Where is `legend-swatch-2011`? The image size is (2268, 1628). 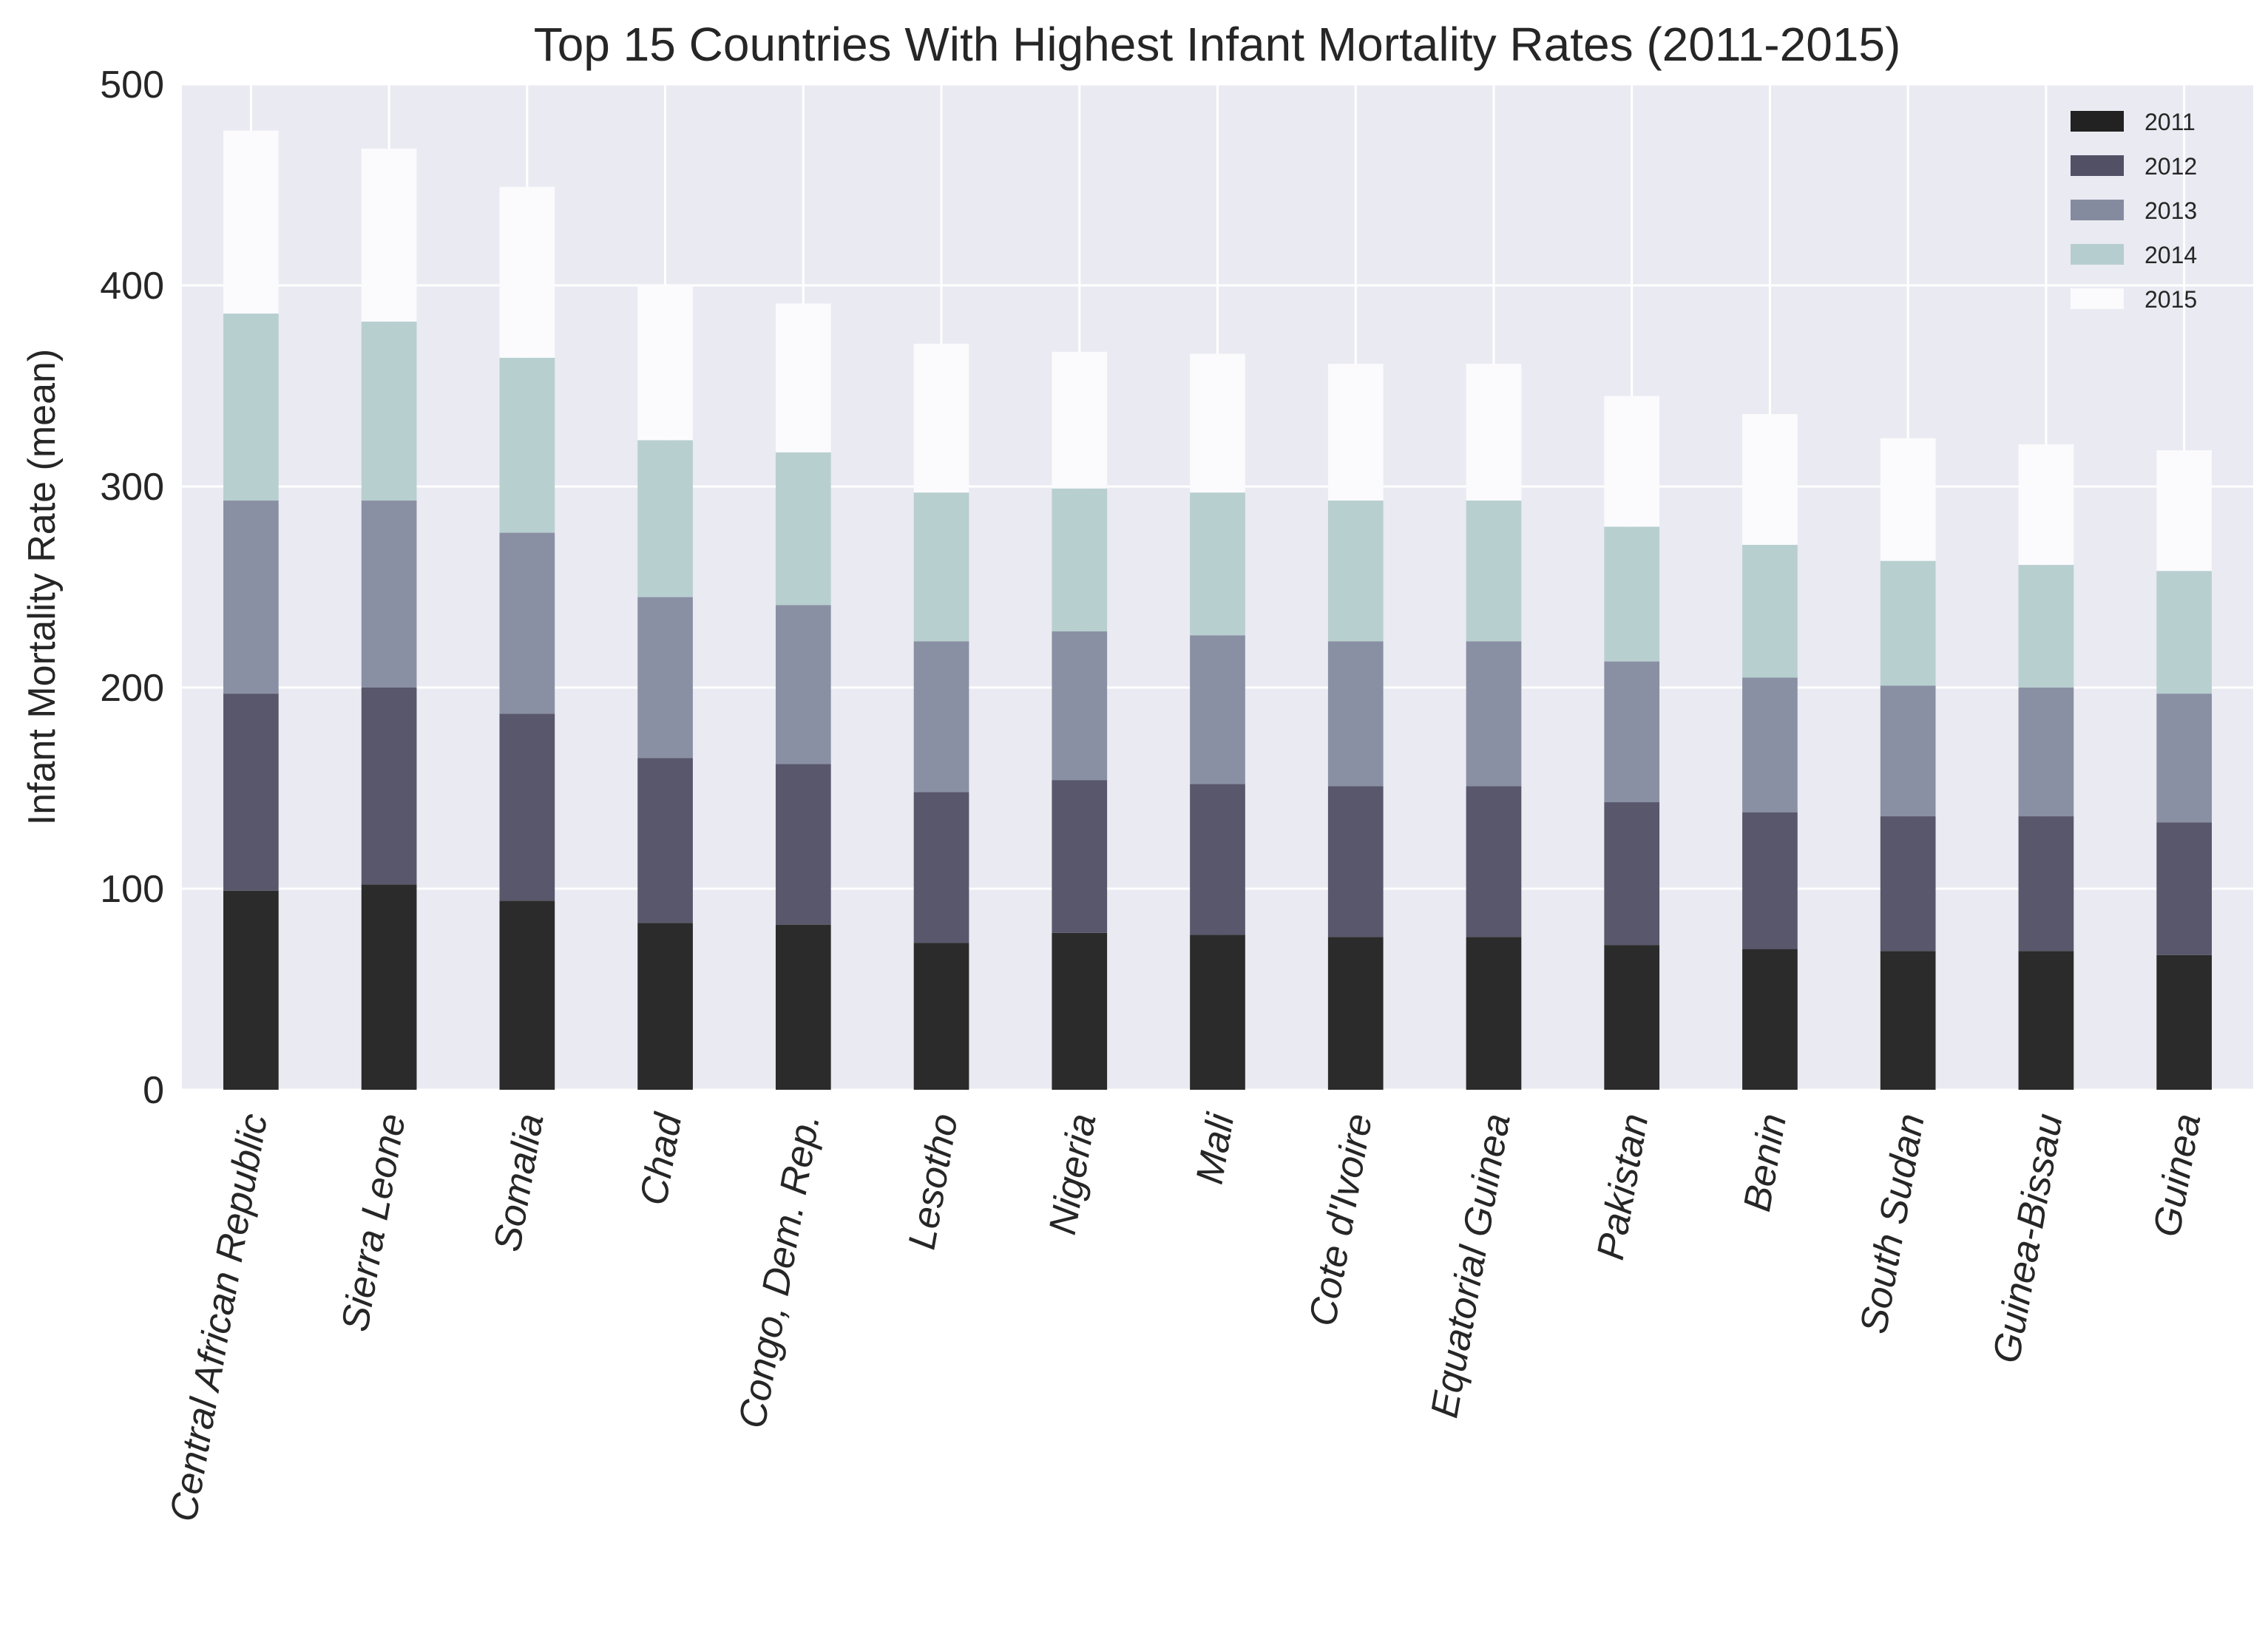
legend-swatch-2011 is located at coordinates (2098, 121).